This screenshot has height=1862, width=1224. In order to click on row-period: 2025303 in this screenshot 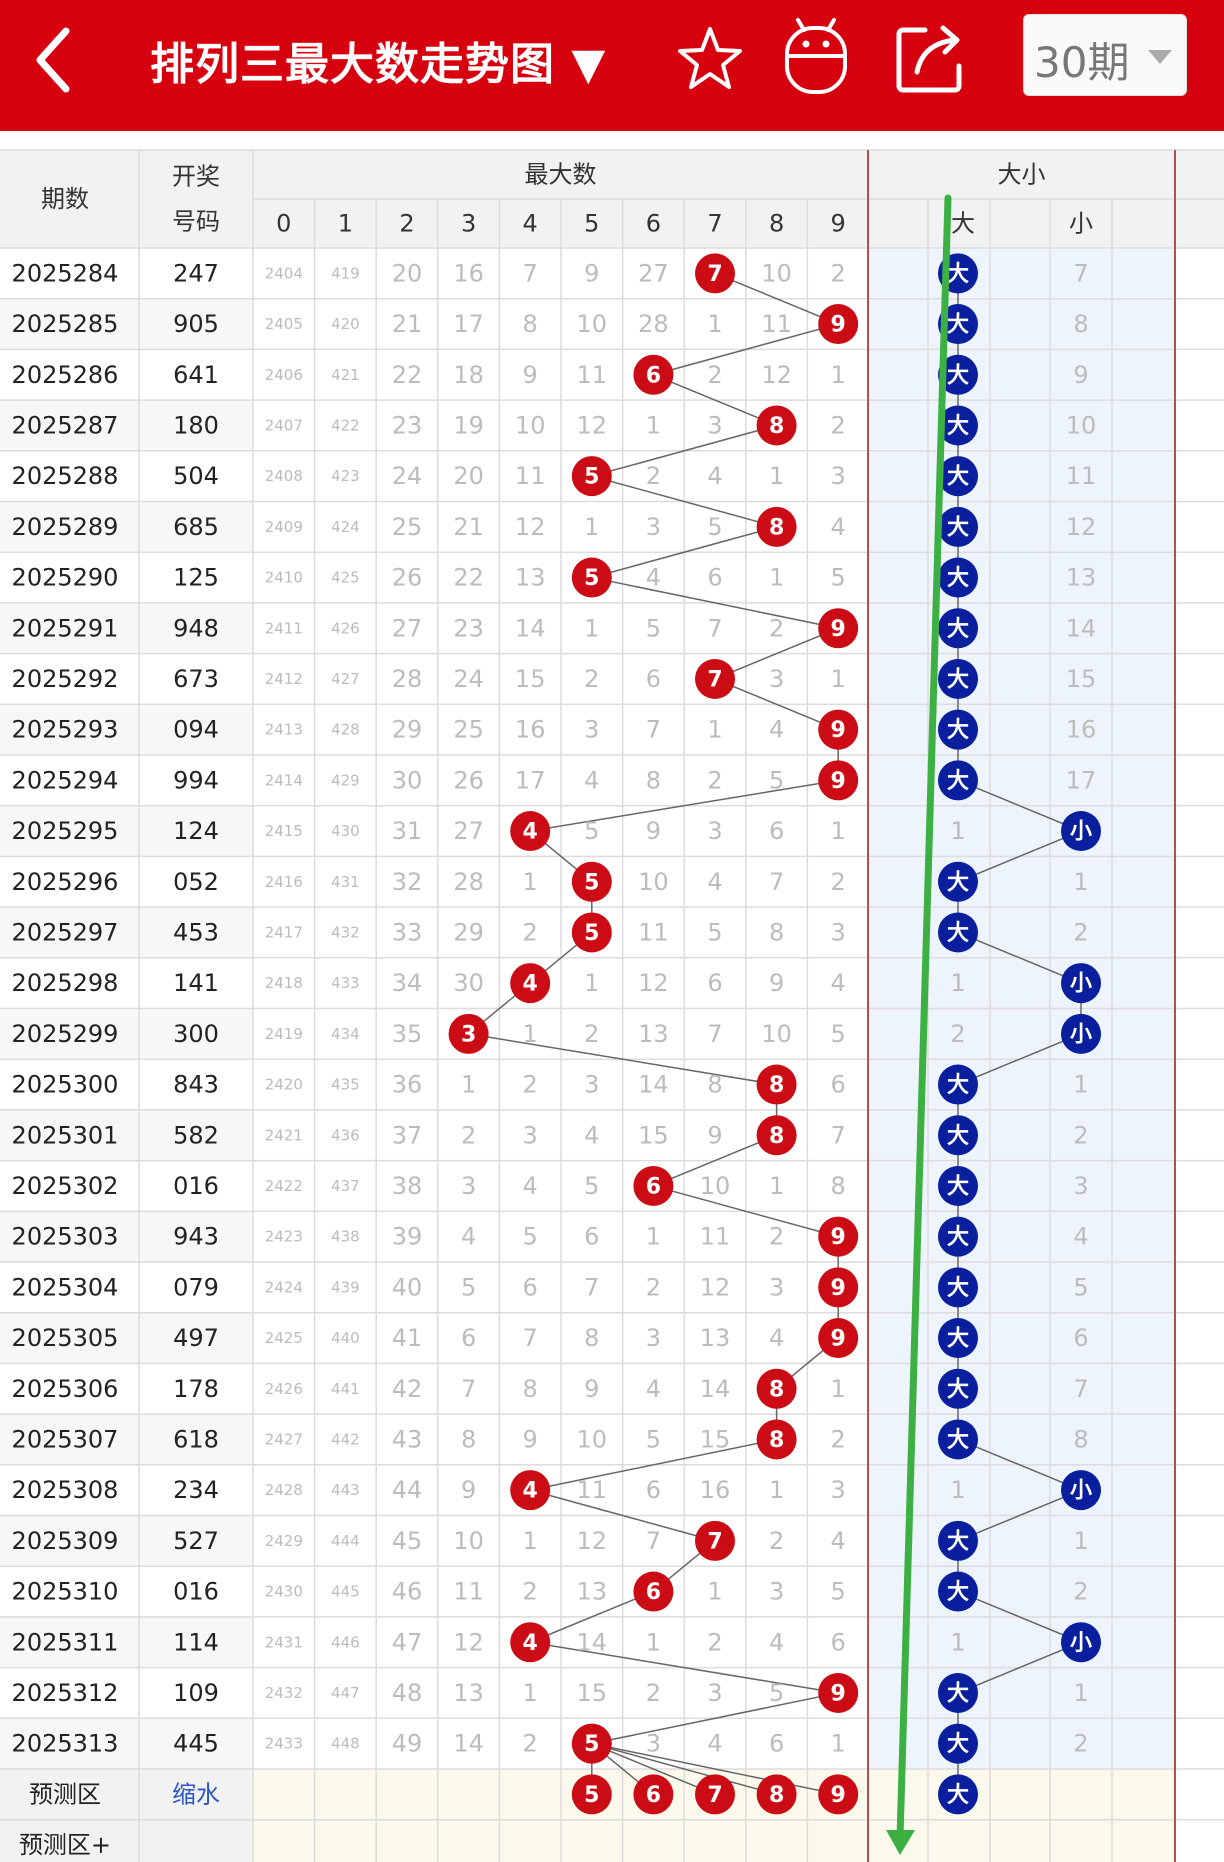, I will do `click(65, 1237)`.